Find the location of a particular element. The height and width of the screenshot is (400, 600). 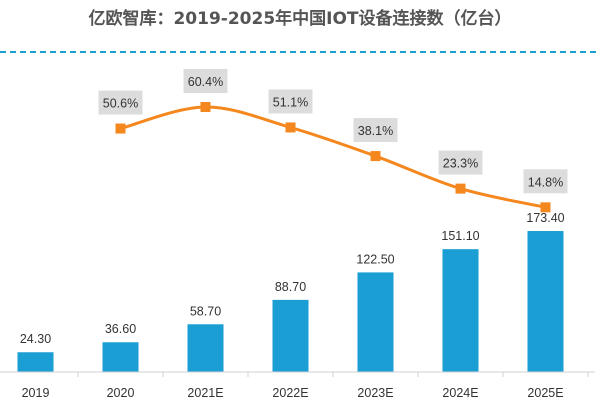

line-data-label: 23.3% is located at coordinates (460, 164).